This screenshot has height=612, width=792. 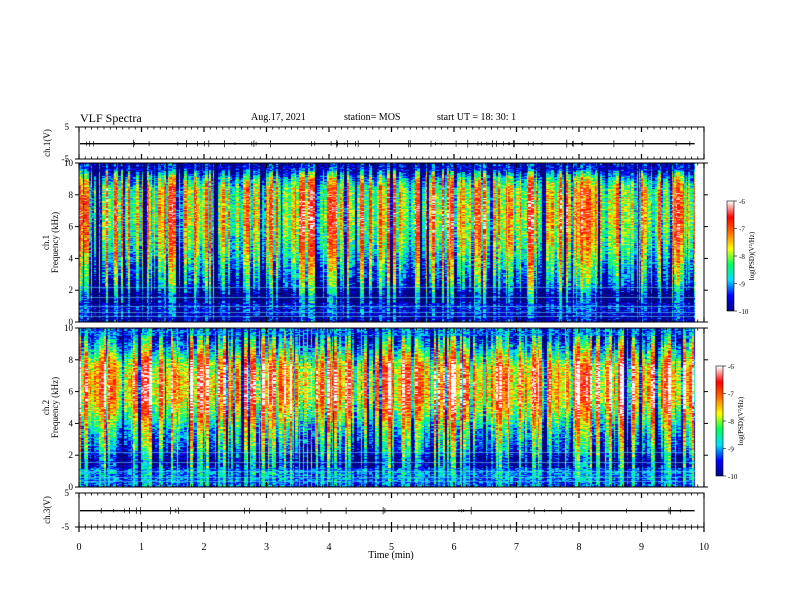 I want to click on ch1-colorbar-tick-label: -9, so click(x=742, y=285).